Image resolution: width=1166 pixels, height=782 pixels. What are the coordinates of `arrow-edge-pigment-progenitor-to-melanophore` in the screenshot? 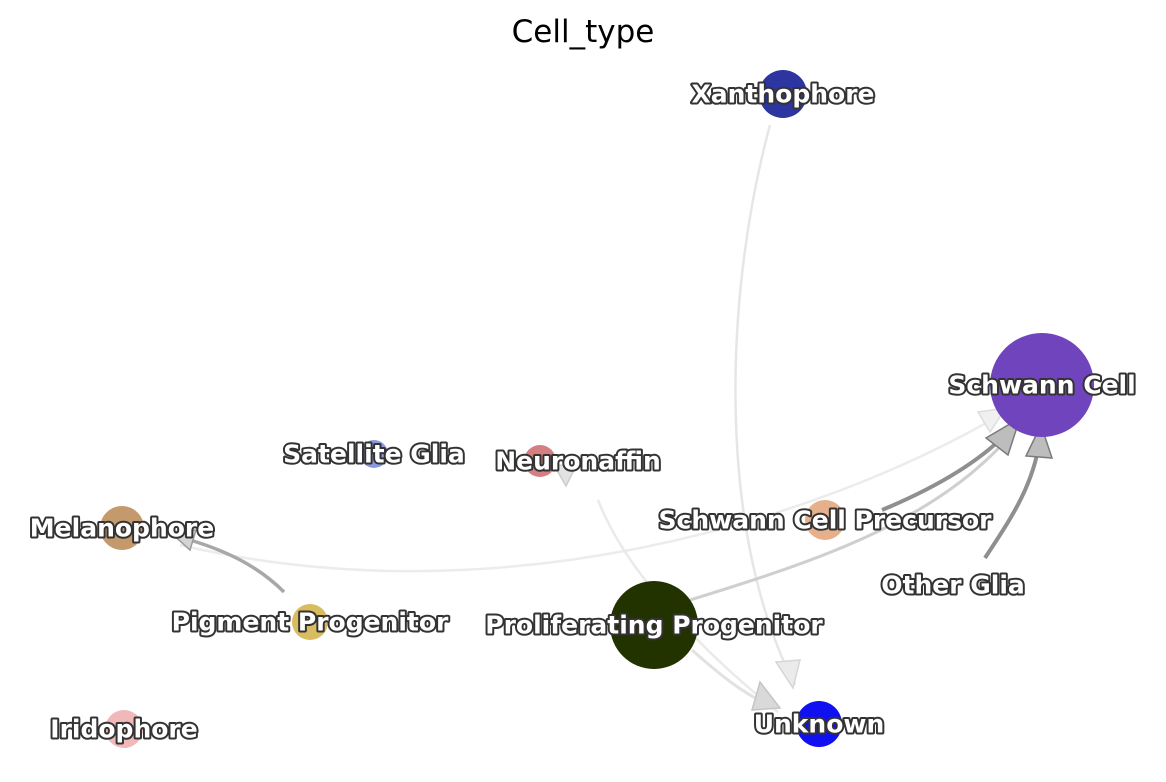 It's located at (183, 540).